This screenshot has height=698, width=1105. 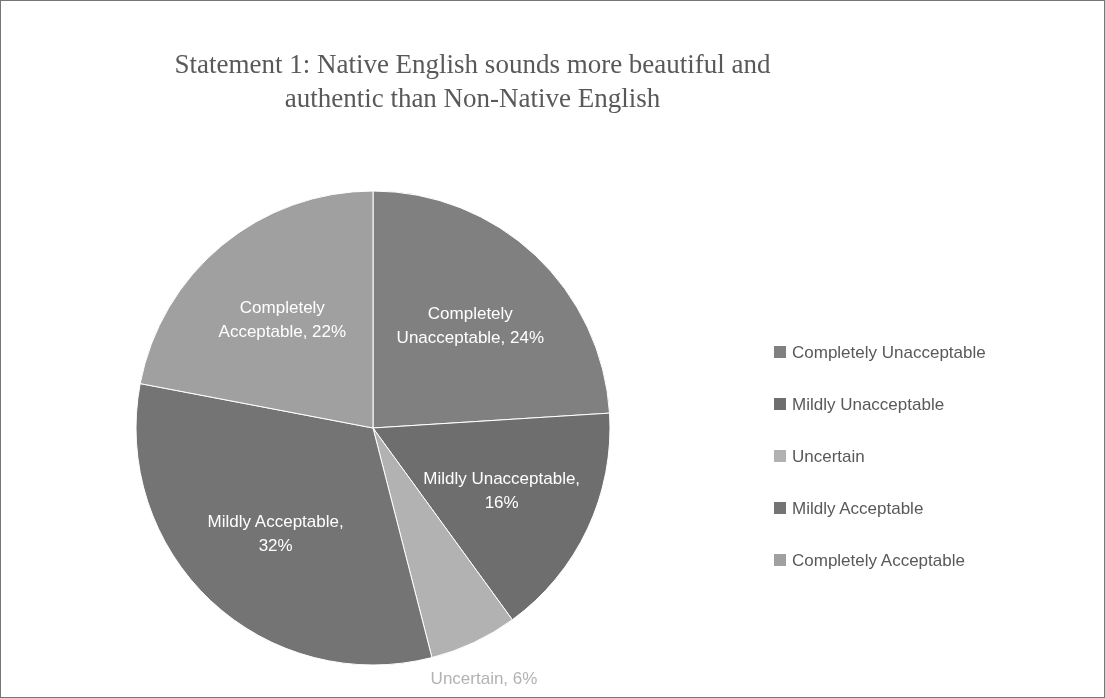 What do you see at coordinates (282, 320) in the screenshot?
I see `data-label: Completely Acceptable, 22%` at bounding box center [282, 320].